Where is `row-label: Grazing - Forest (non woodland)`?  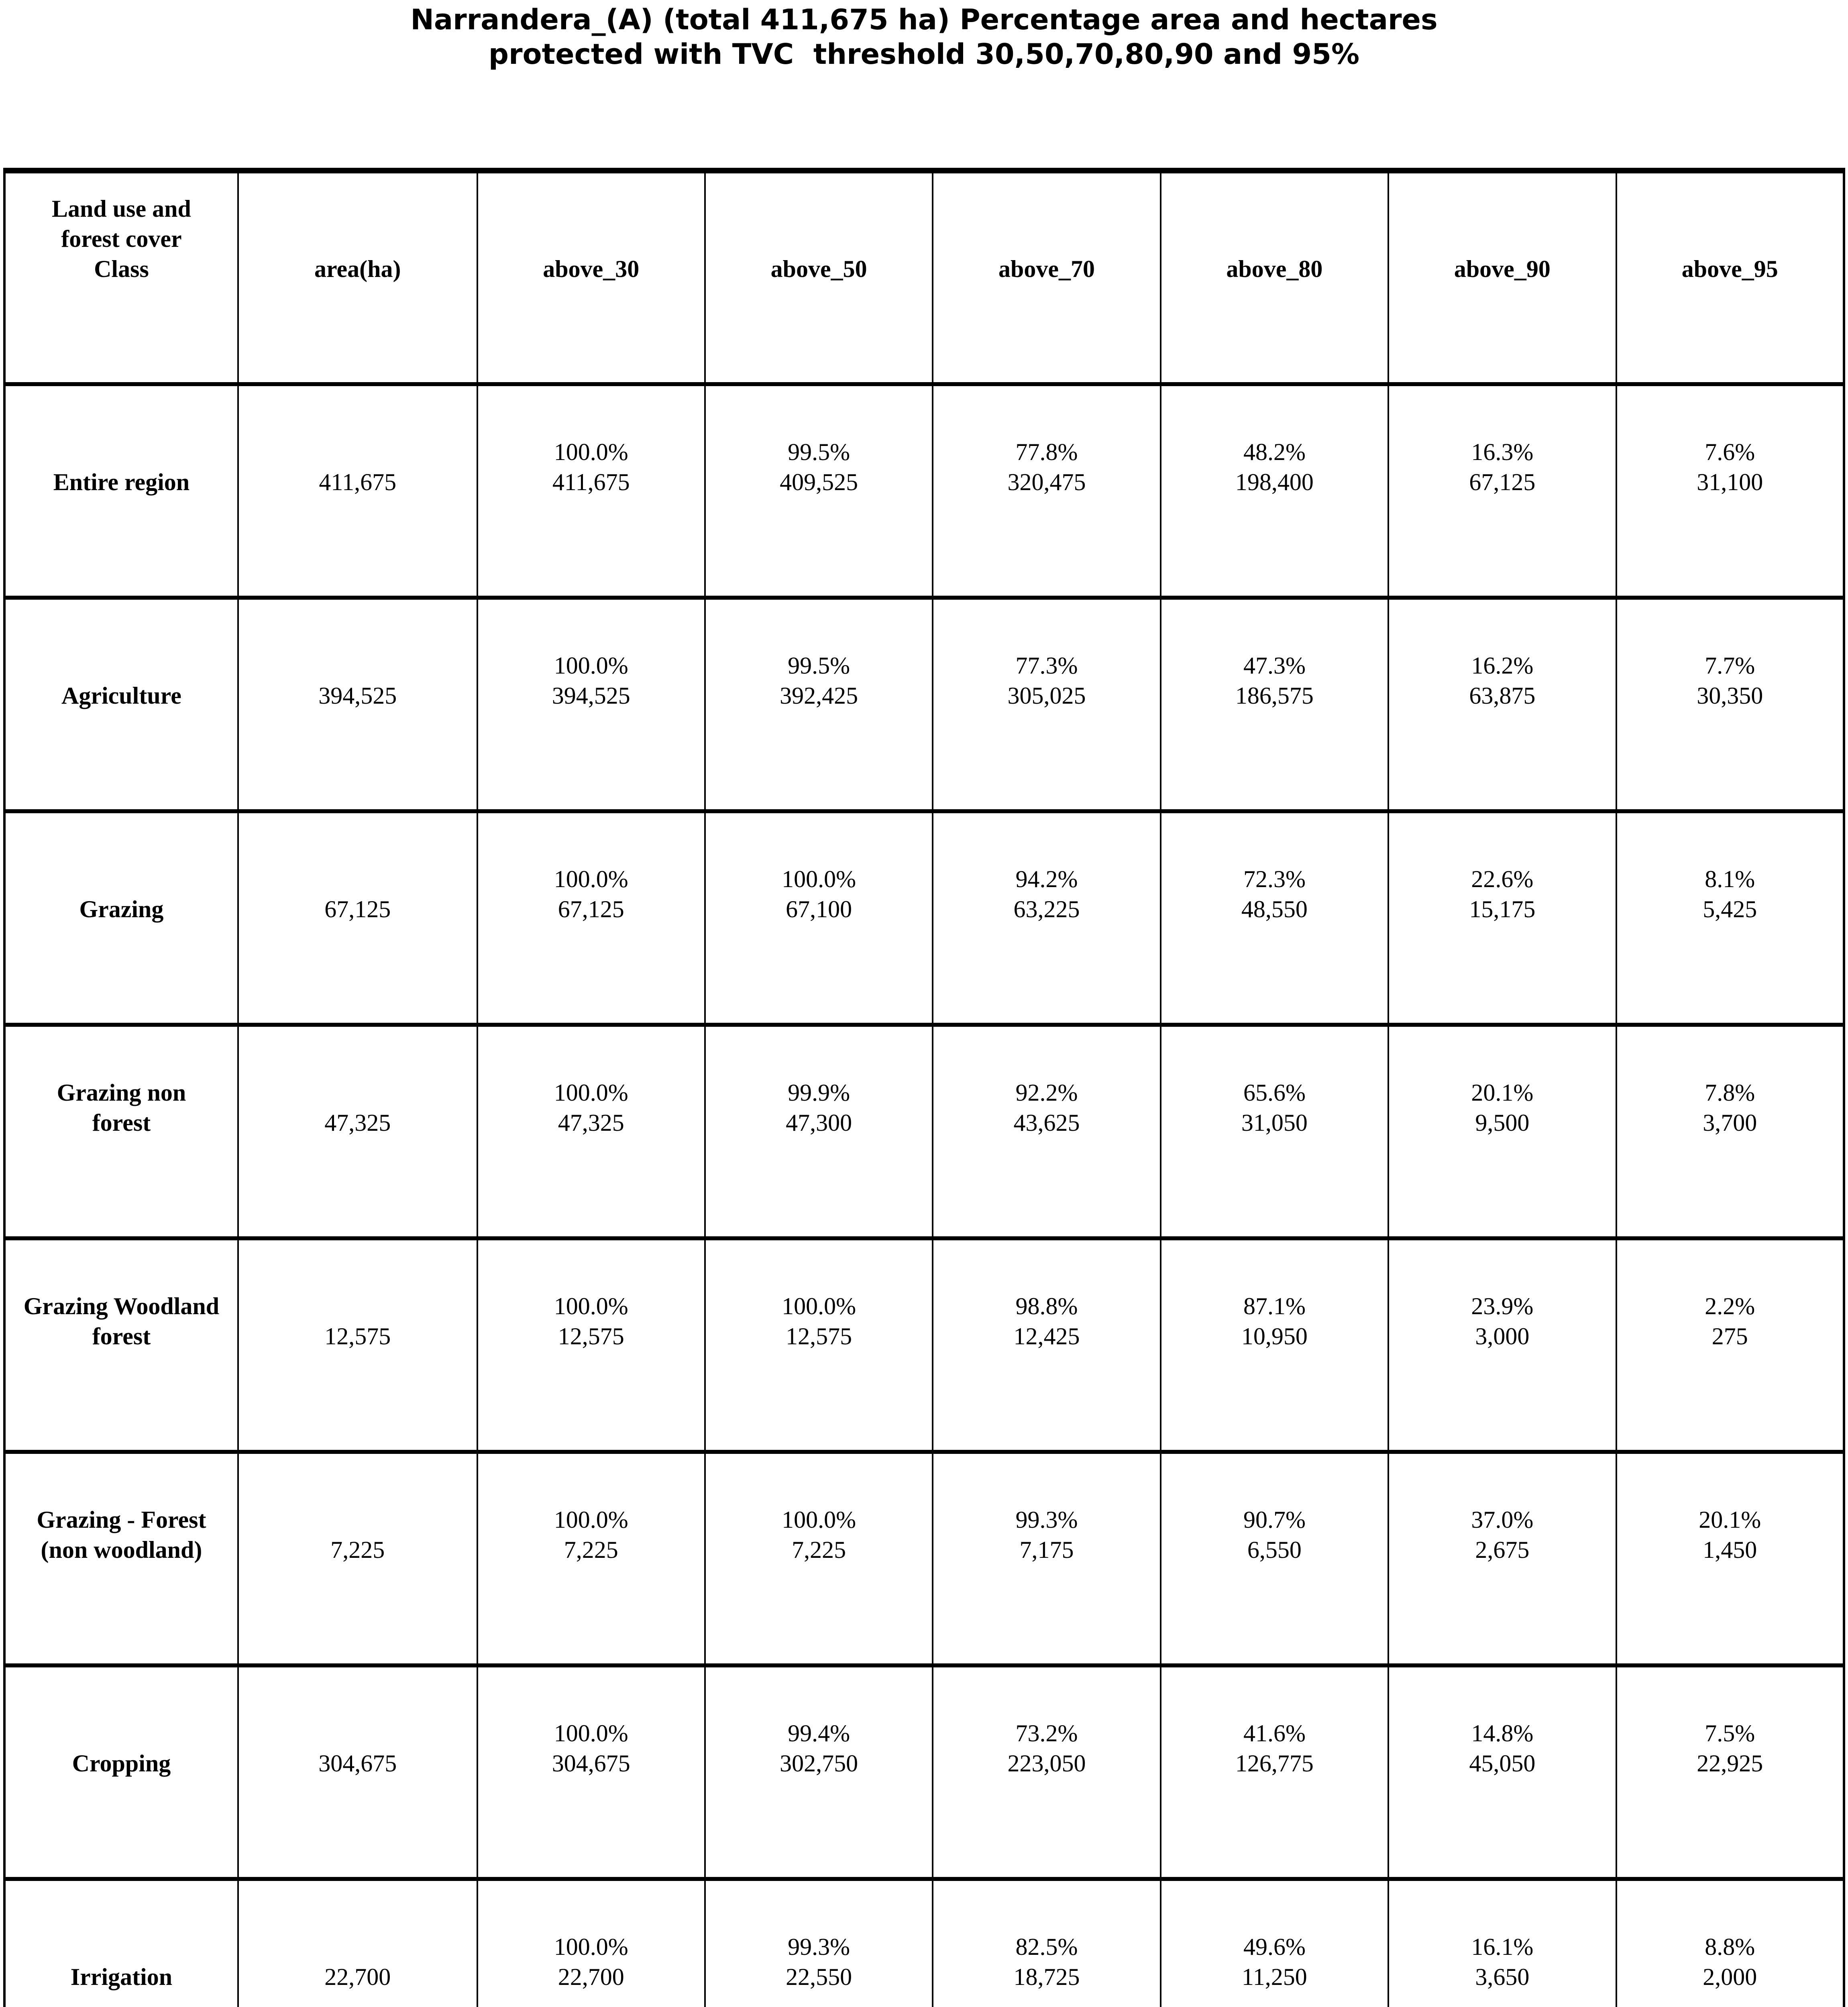
row-label: Grazing - Forest (non woodland) is located at coordinates (122, 1534).